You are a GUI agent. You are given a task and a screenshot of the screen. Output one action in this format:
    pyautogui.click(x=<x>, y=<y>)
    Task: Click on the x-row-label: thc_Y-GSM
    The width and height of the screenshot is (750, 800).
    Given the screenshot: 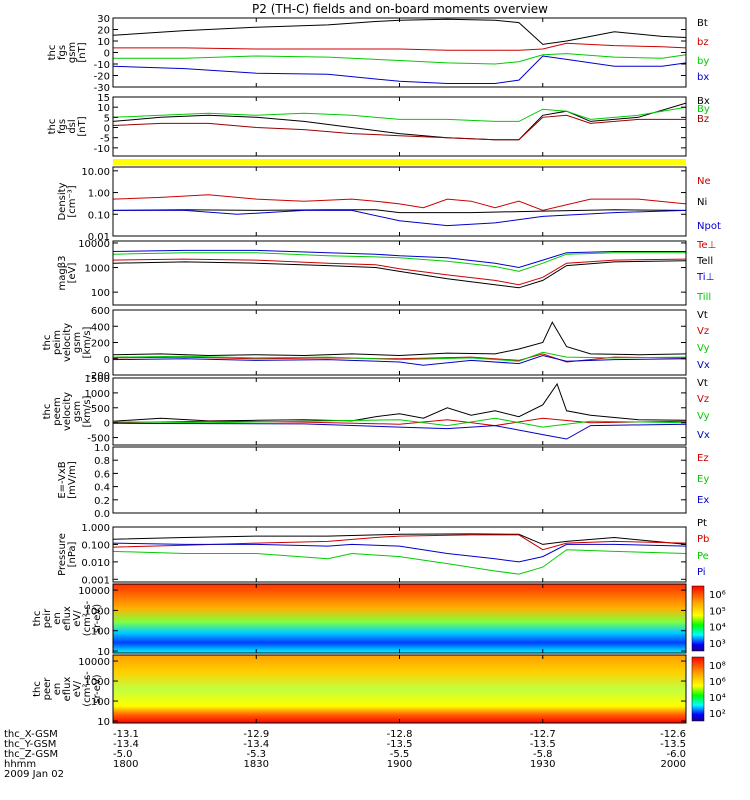 What is the action you would take?
    pyautogui.click(x=30, y=744)
    